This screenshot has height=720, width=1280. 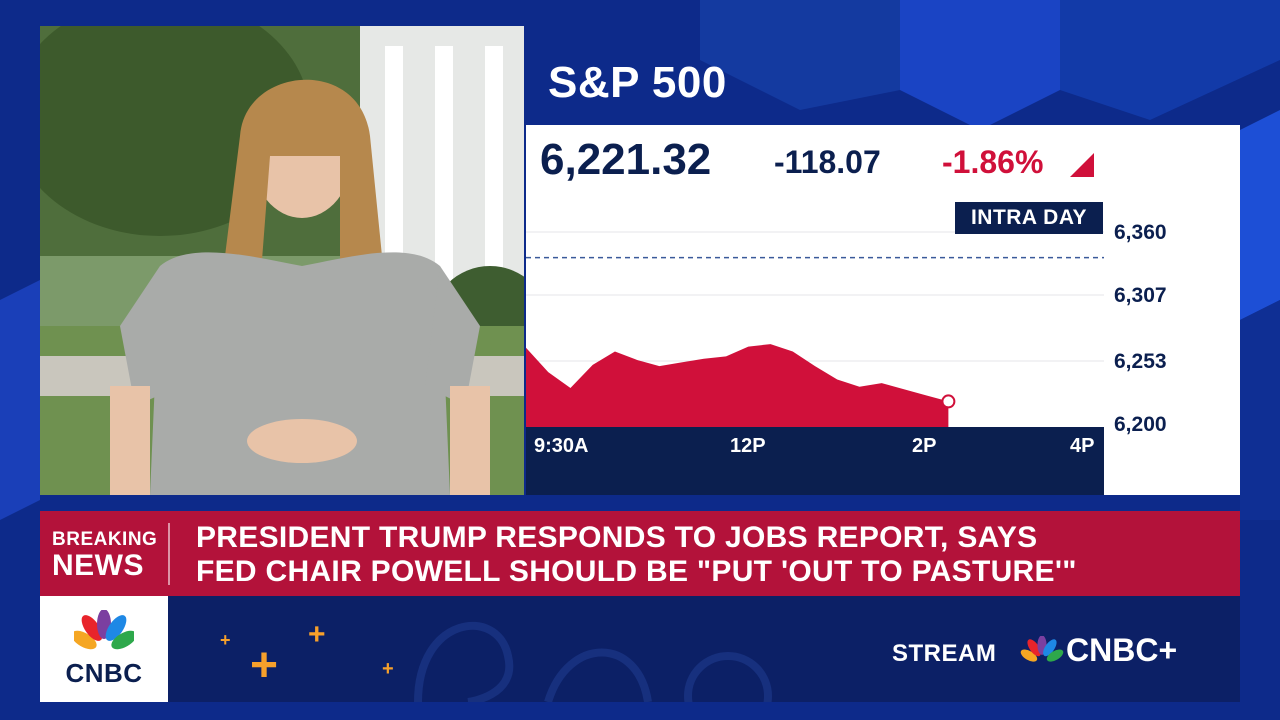 What do you see at coordinates (827, 162) in the screenshot?
I see `index-change: -118.07` at bounding box center [827, 162].